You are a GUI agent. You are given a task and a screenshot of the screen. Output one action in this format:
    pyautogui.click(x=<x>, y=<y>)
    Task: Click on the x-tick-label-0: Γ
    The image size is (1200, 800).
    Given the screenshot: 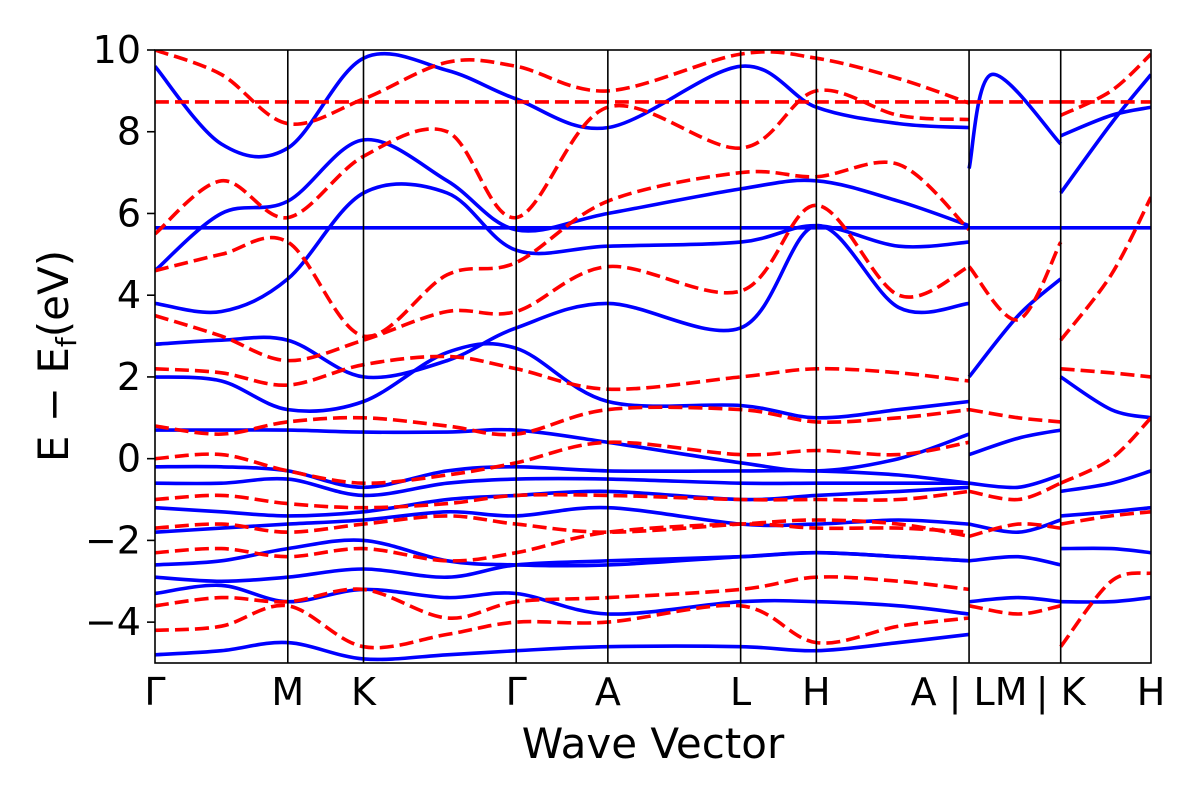 What is the action you would take?
    pyautogui.click(x=154, y=692)
    